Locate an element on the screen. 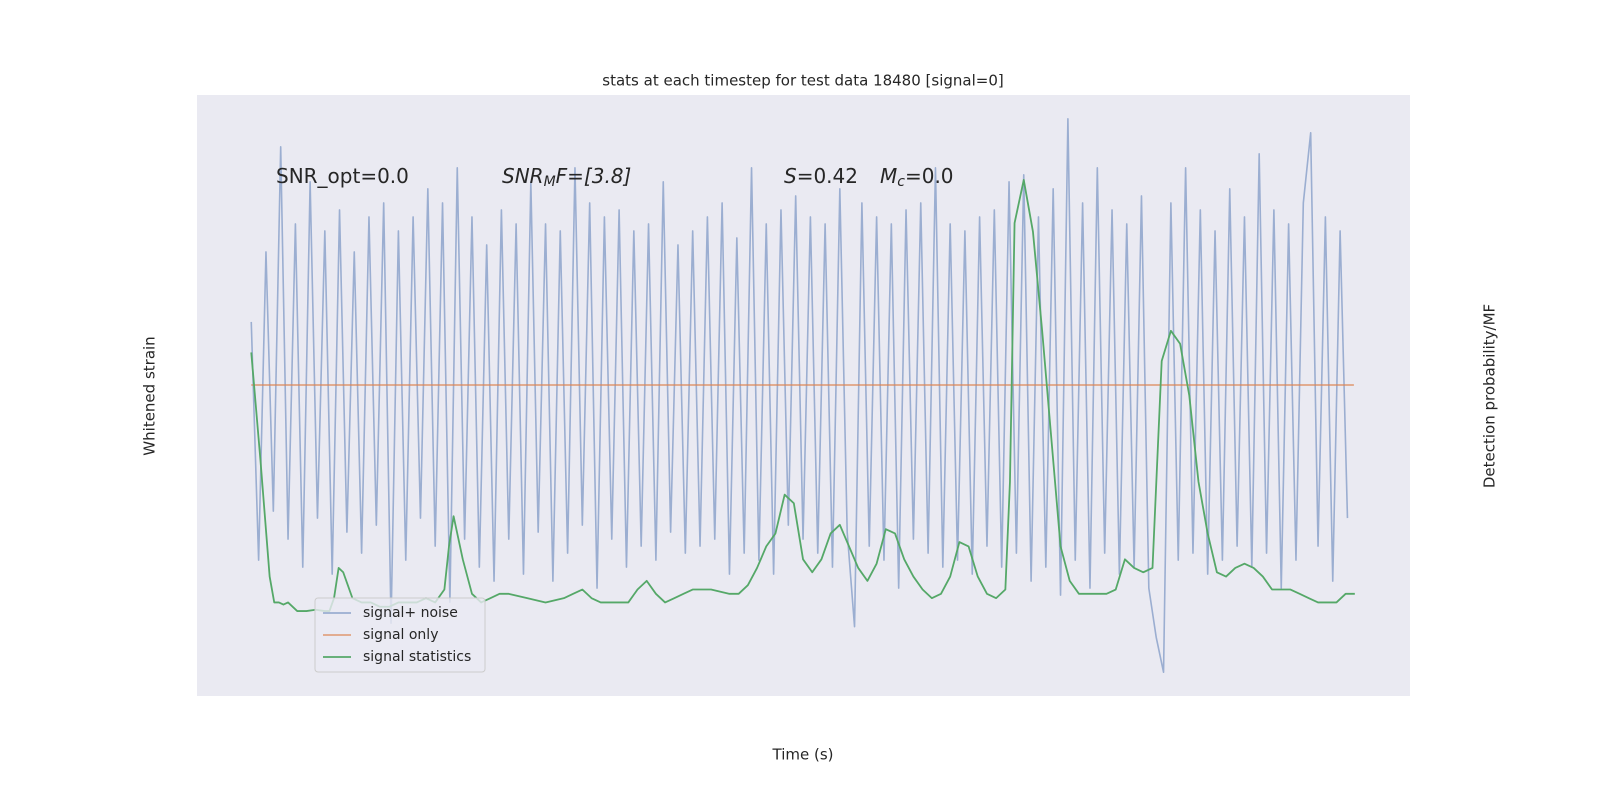 The width and height of the screenshot is (1600, 800). annotation: S=0.42 is located at coordinates (821, 176).